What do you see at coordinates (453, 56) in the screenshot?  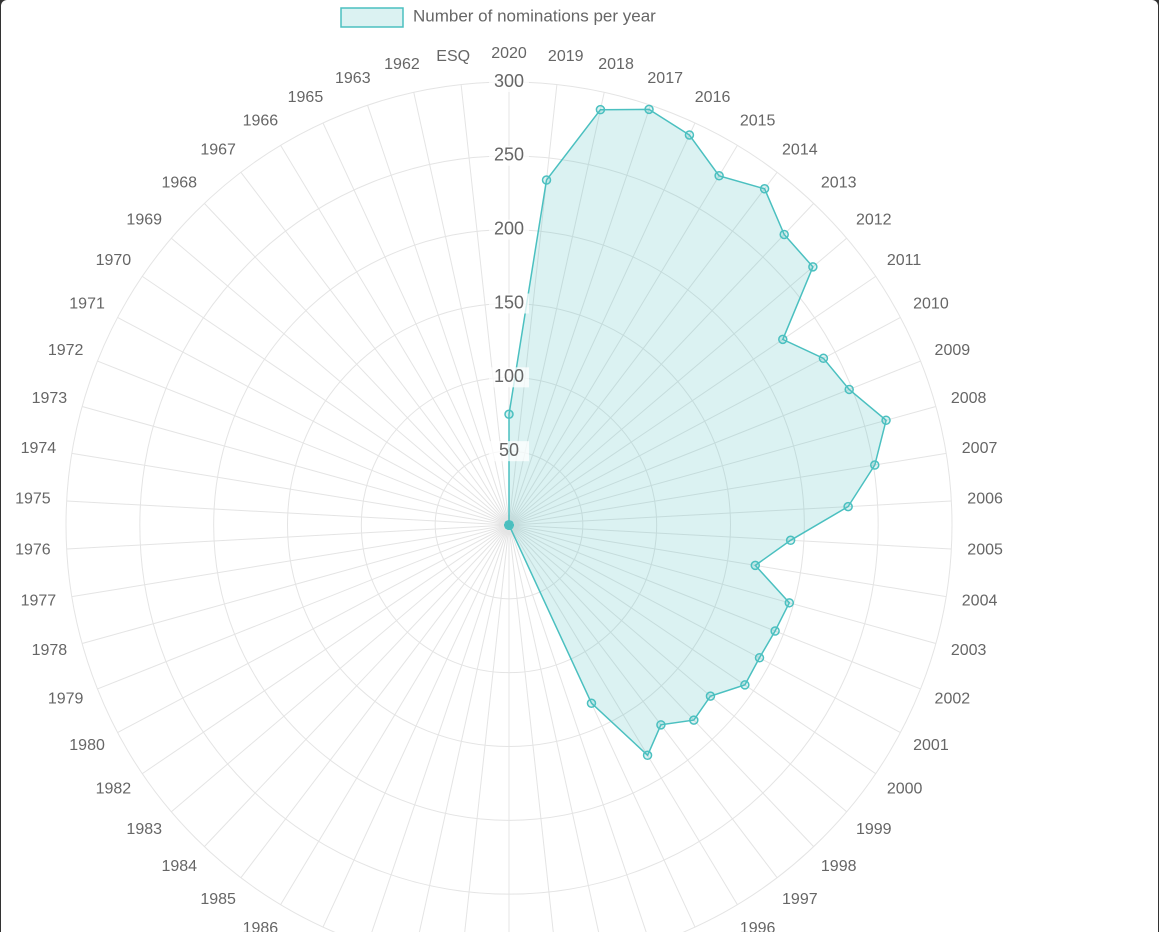 I see `category-label: ESQ` at bounding box center [453, 56].